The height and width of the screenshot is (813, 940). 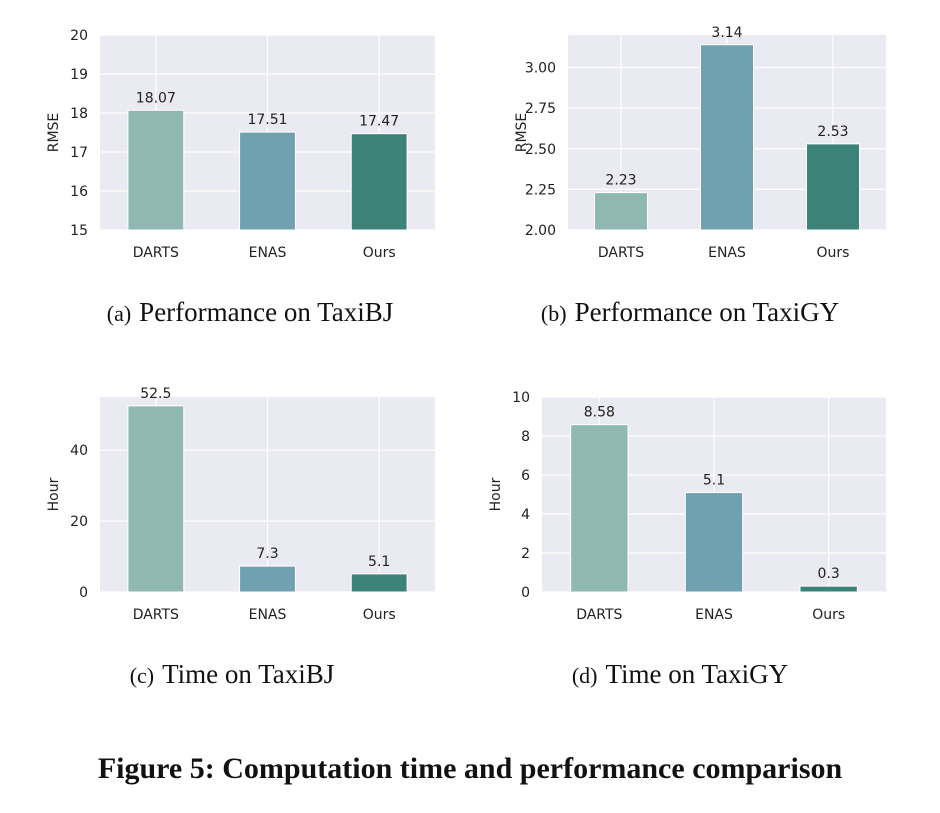 What do you see at coordinates (119, 313) in the screenshot?
I see `subcaption-a-tag: (a)` at bounding box center [119, 313].